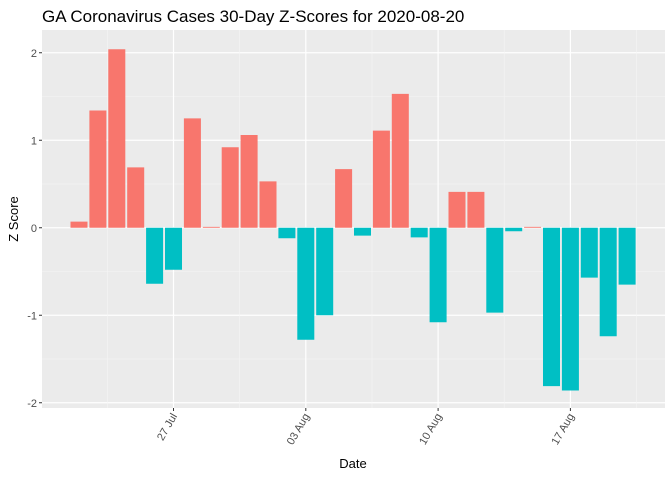 The width and height of the screenshot is (672, 480). What do you see at coordinates (34, 54) in the screenshot?
I see `y-tick-label: 2` at bounding box center [34, 54].